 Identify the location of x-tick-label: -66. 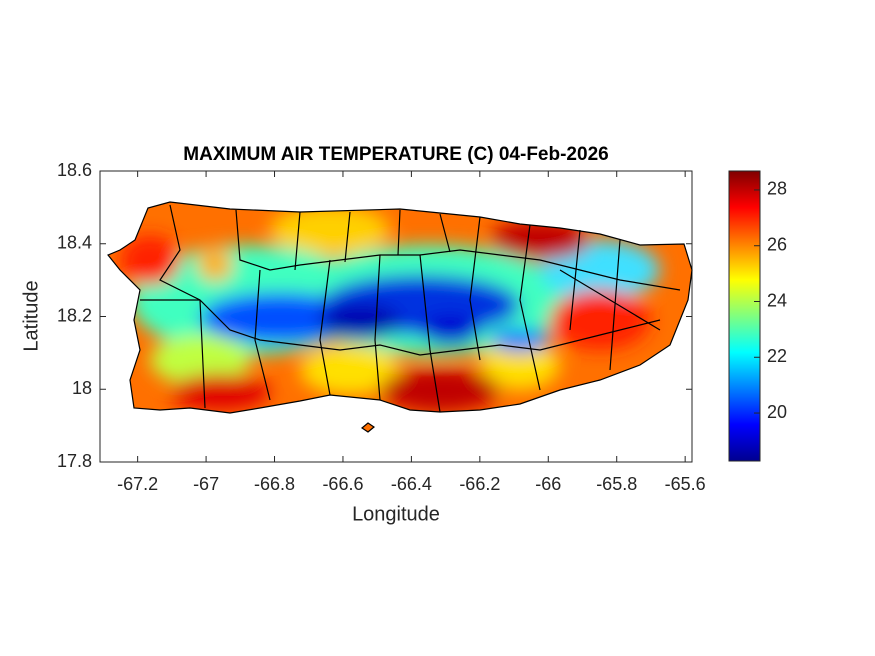
(548, 484).